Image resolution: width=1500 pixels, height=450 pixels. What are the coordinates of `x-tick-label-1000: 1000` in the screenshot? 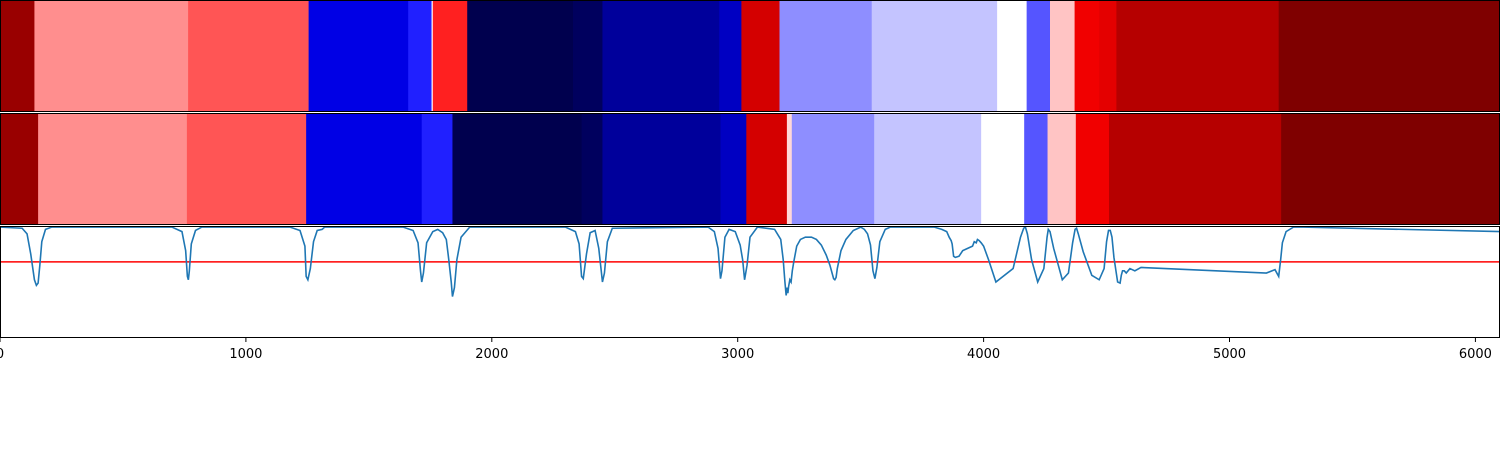 It's located at (245, 354).